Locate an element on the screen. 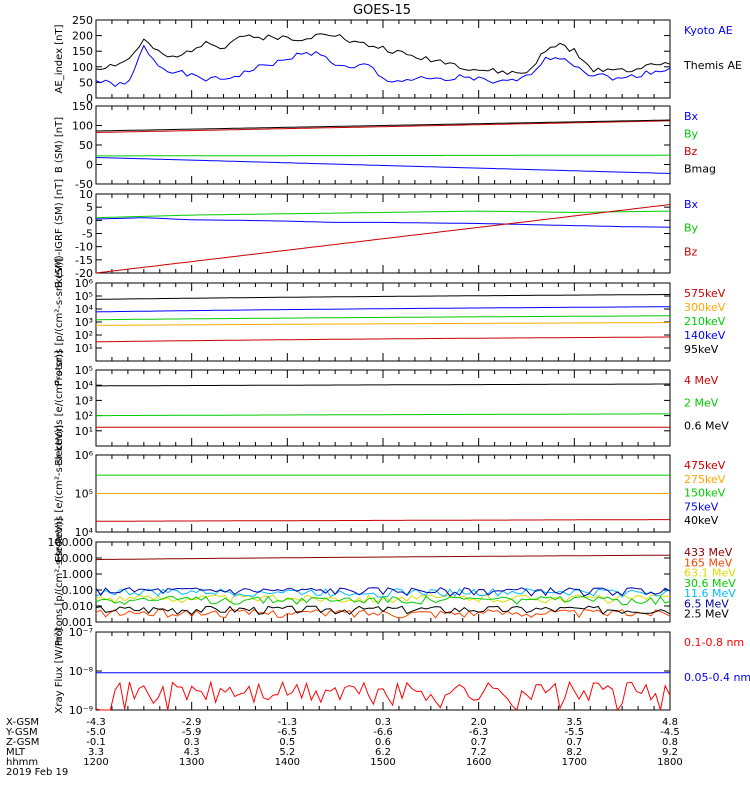  y-axis-label: B (SM) [nT] is located at coordinates (59, 145).